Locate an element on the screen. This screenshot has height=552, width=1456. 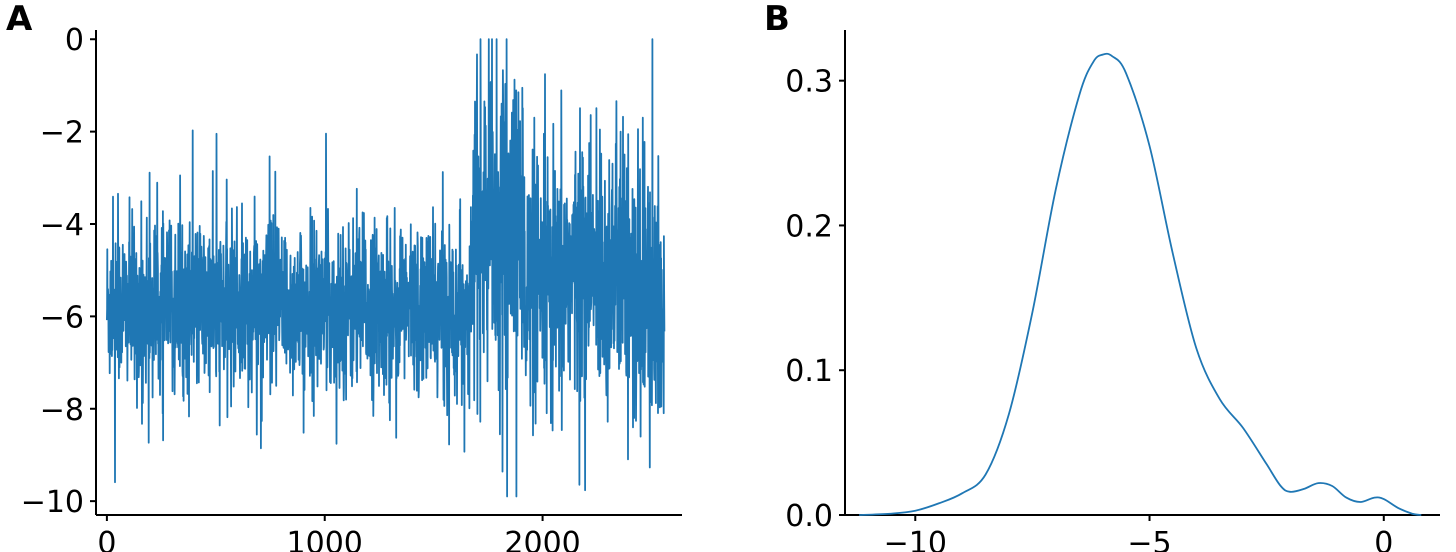
y-tick-label: 0.0 is located at coordinates (809, 516).